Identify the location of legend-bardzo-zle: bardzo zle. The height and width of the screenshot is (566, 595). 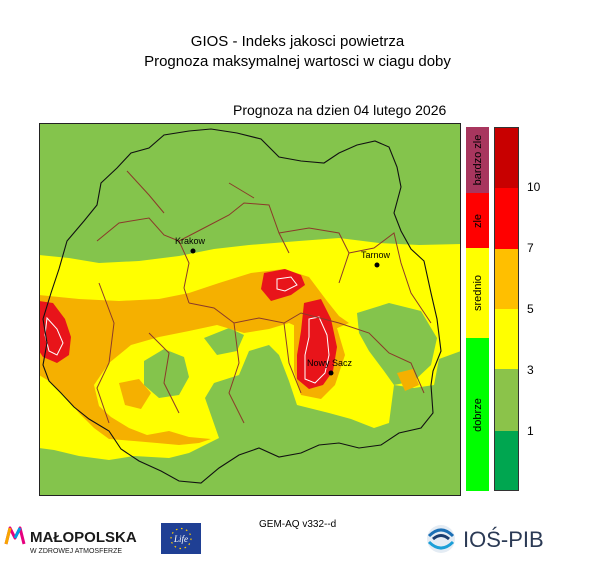
(477, 160).